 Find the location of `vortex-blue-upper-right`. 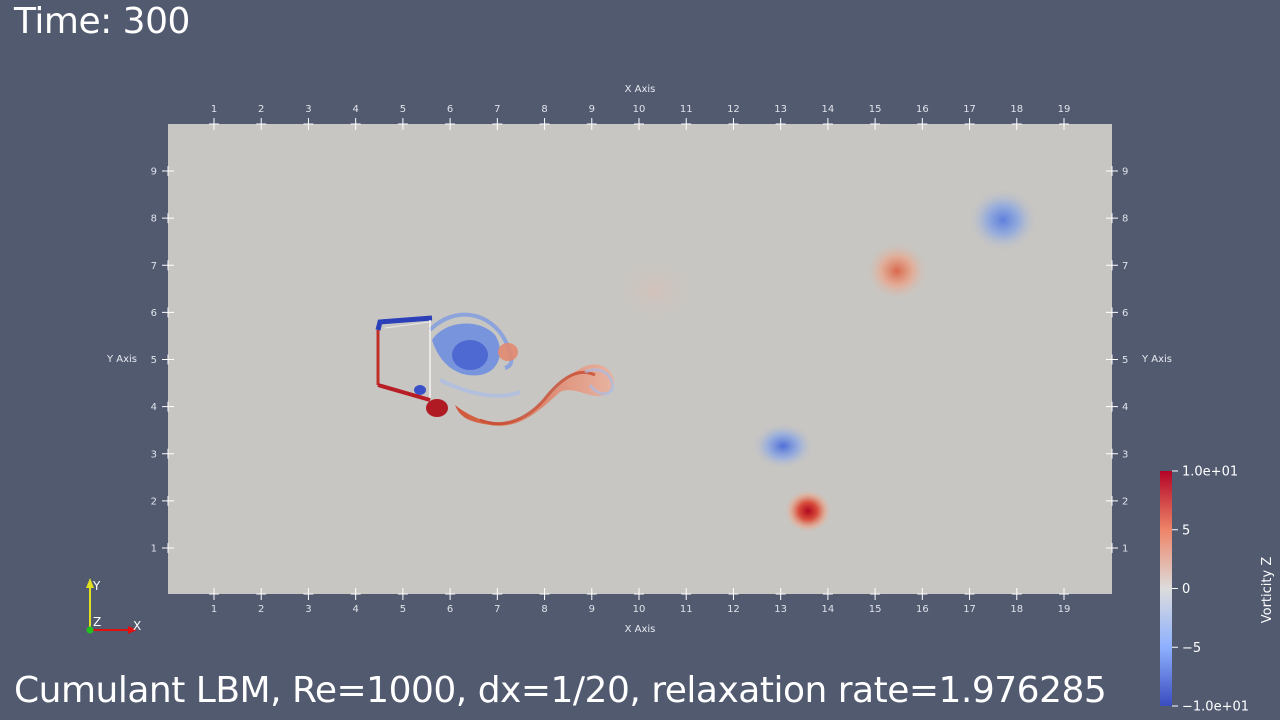

vortex-blue-upper-right is located at coordinates (1003, 220).